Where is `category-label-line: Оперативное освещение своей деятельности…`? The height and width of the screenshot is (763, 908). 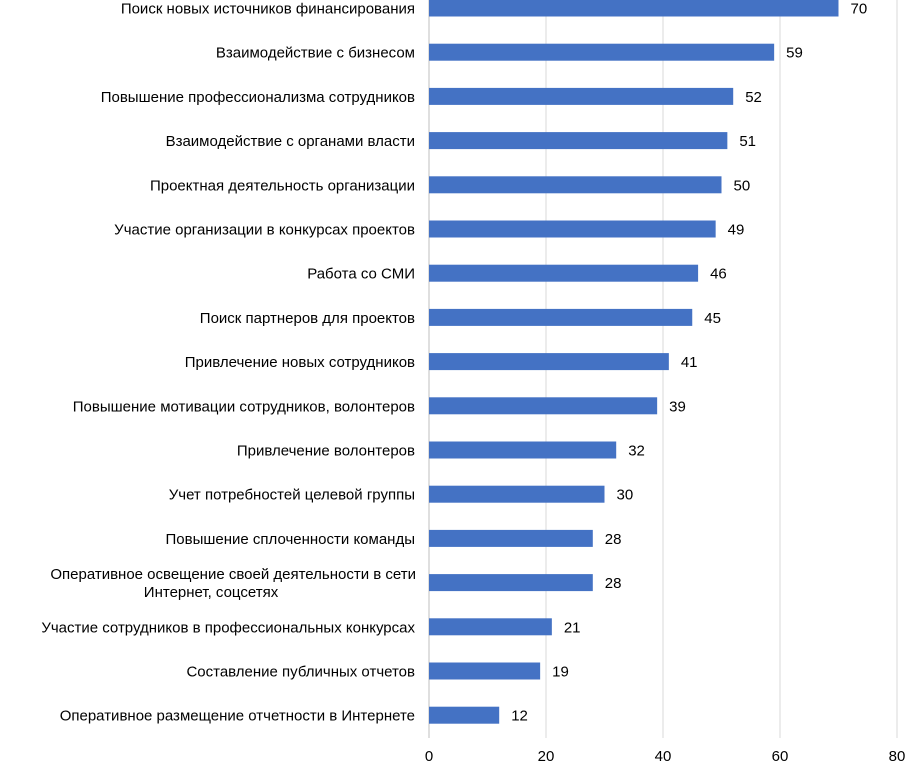 category-label-line: Оперативное освещение своей деятельности… is located at coordinates (233, 574).